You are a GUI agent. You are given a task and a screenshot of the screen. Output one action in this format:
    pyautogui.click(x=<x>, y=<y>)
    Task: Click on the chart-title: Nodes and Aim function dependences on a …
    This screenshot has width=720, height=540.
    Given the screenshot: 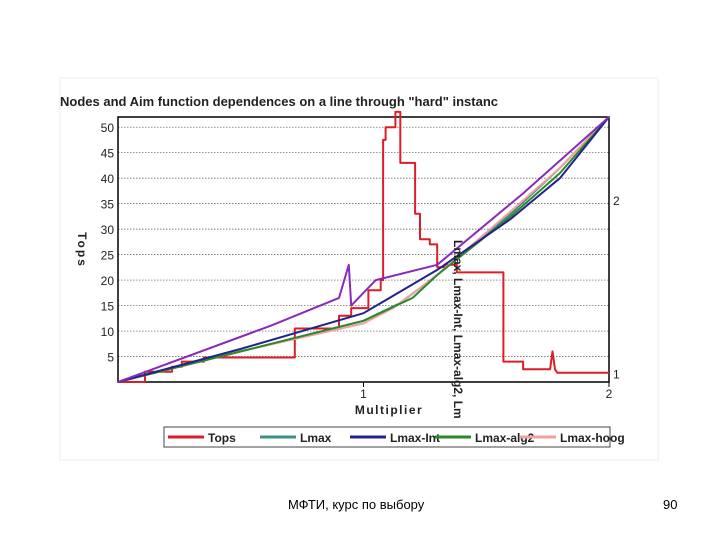 What is the action you would take?
    pyautogui.click(x=279, y=101)
    